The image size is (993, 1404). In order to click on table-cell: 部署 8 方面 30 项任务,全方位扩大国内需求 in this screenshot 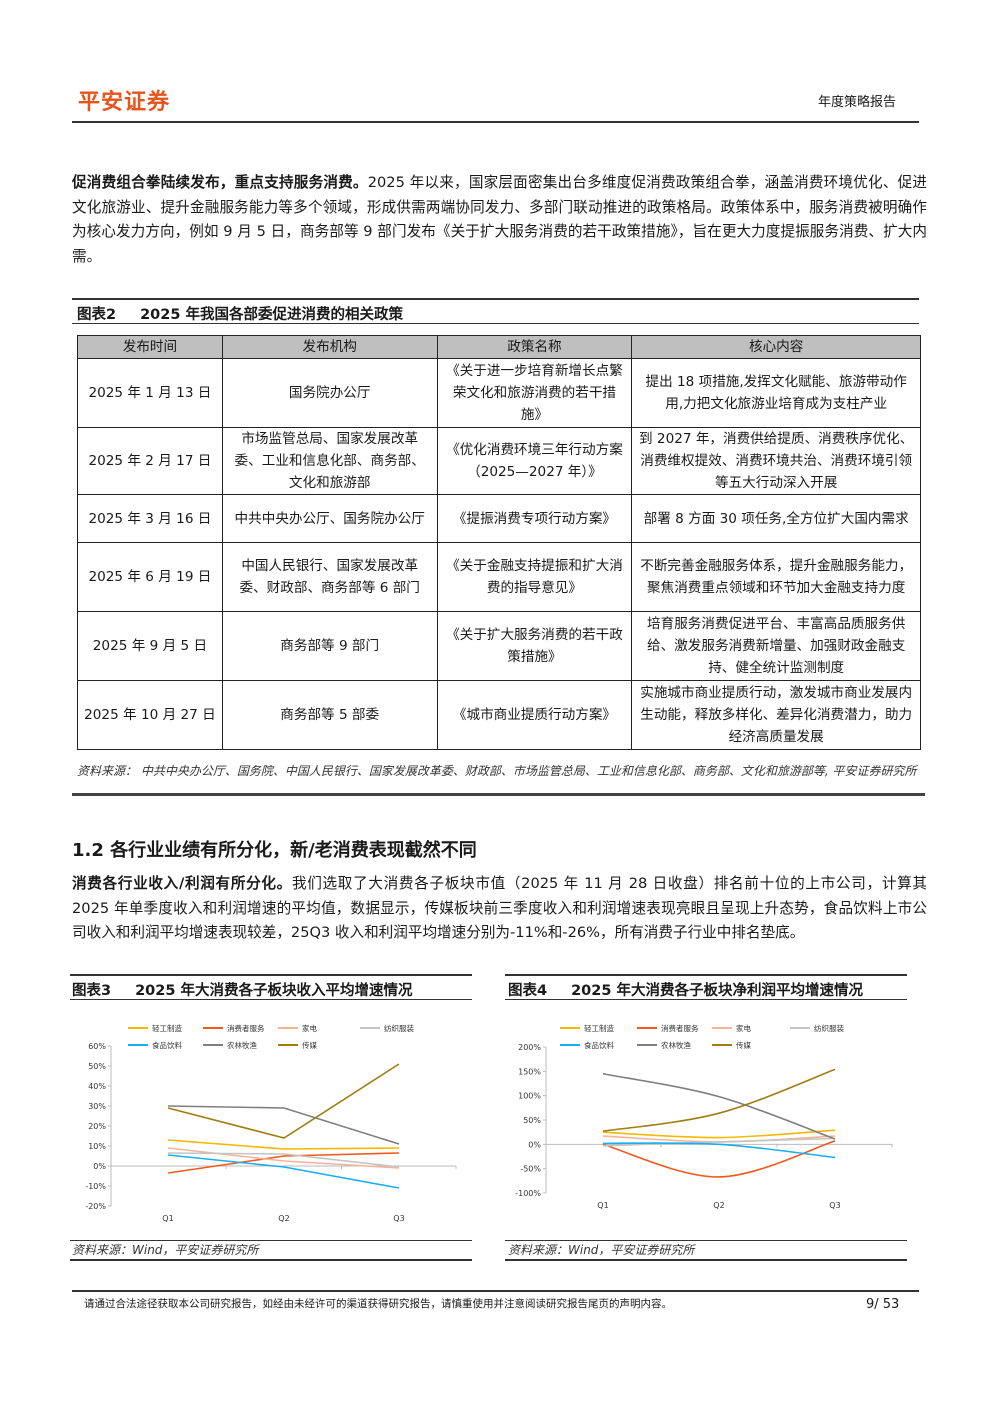, I will do `click(776, 518)`.